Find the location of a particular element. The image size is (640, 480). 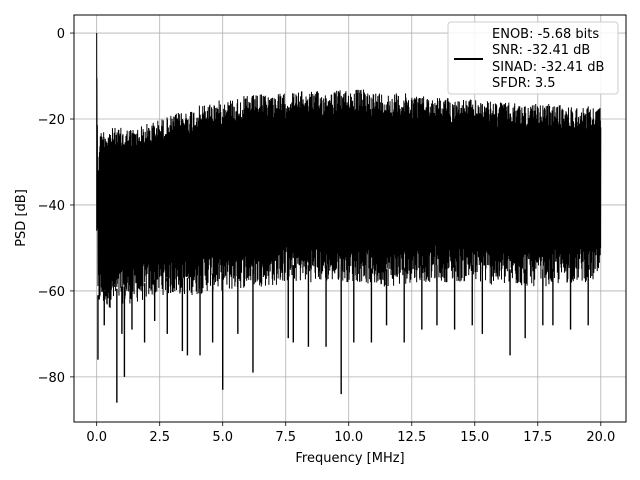

x-axis: 0.0 2.5 5.0 7.5 10.0 12.5 15.0 17.5 20.0 is located at coordinates (350, 433).